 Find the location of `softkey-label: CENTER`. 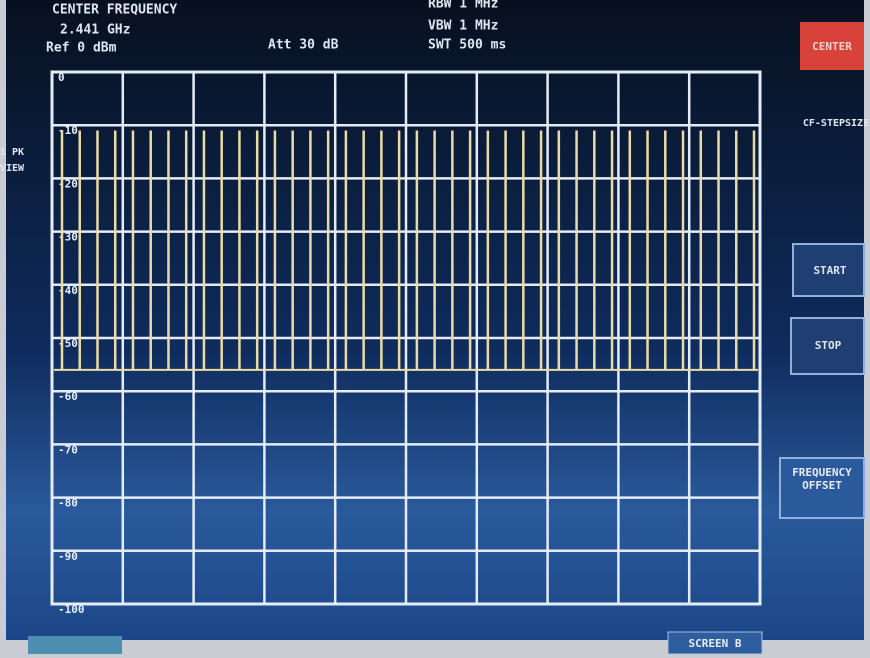

softkey-label: CENTER is located at coordinates (832, 46).